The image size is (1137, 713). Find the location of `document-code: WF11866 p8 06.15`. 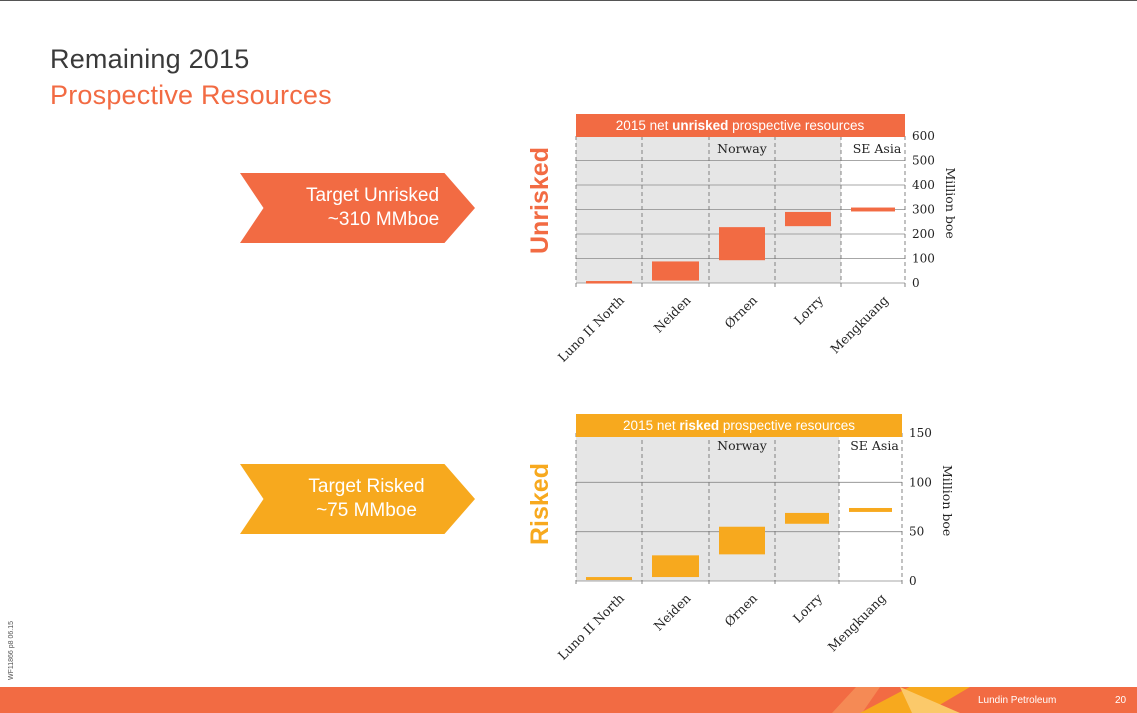

document-code: WF11866 p8 06.15 is located at coordinates (11, 650).